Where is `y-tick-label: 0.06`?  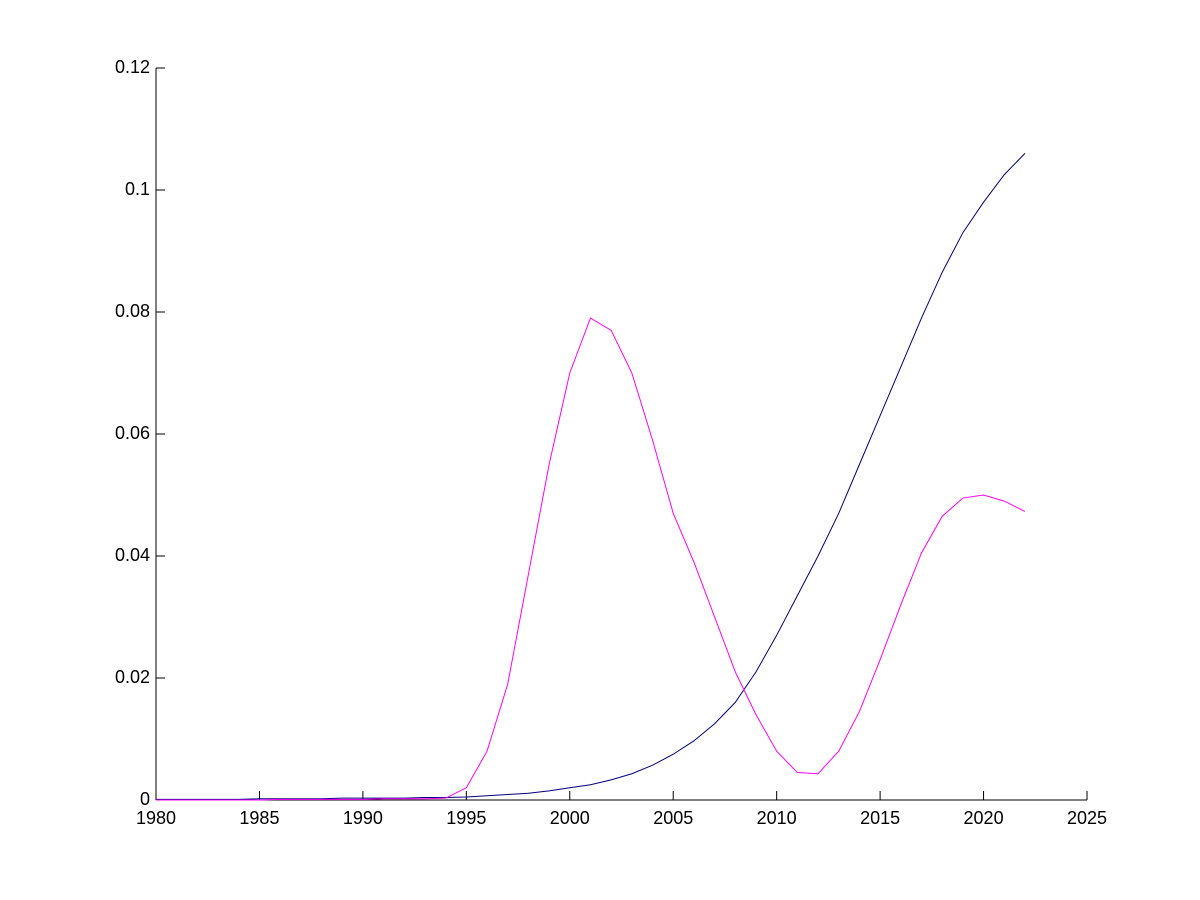 y-tick-label: 0.06 is located at coordinates (132, 433).